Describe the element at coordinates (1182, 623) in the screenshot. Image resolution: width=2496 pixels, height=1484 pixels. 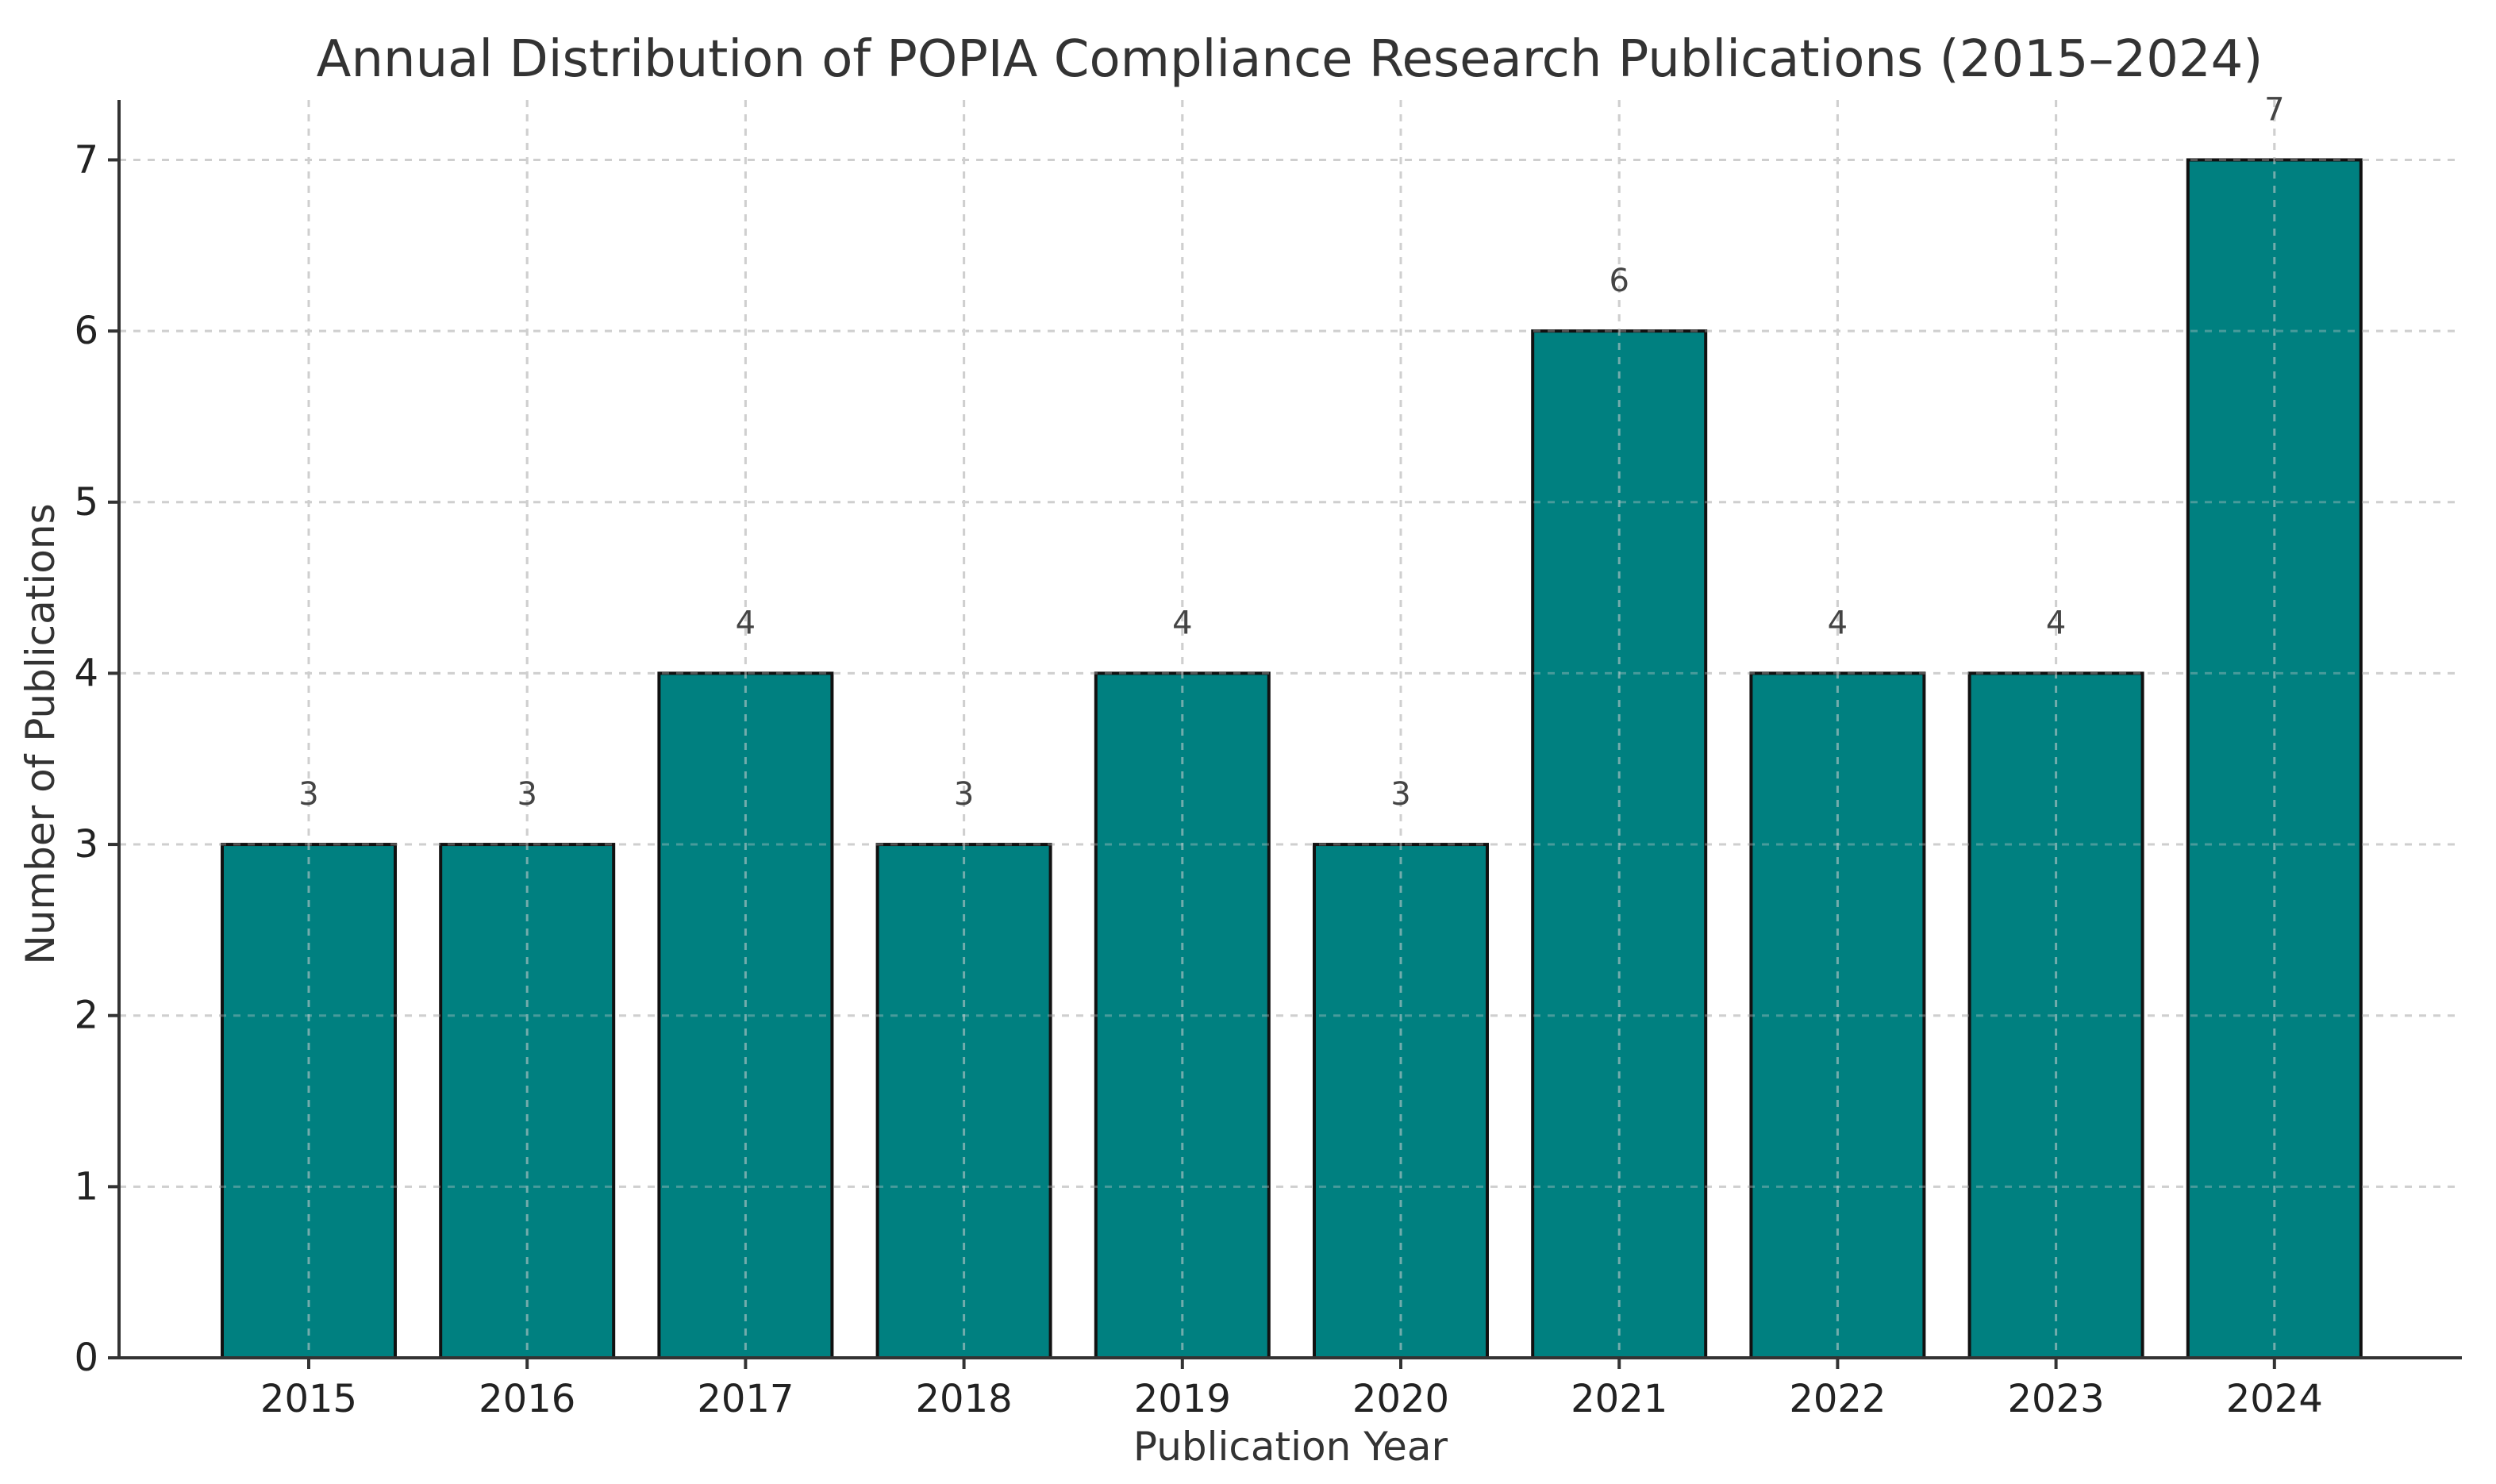
I see `data-label-2019: 4` at that location.